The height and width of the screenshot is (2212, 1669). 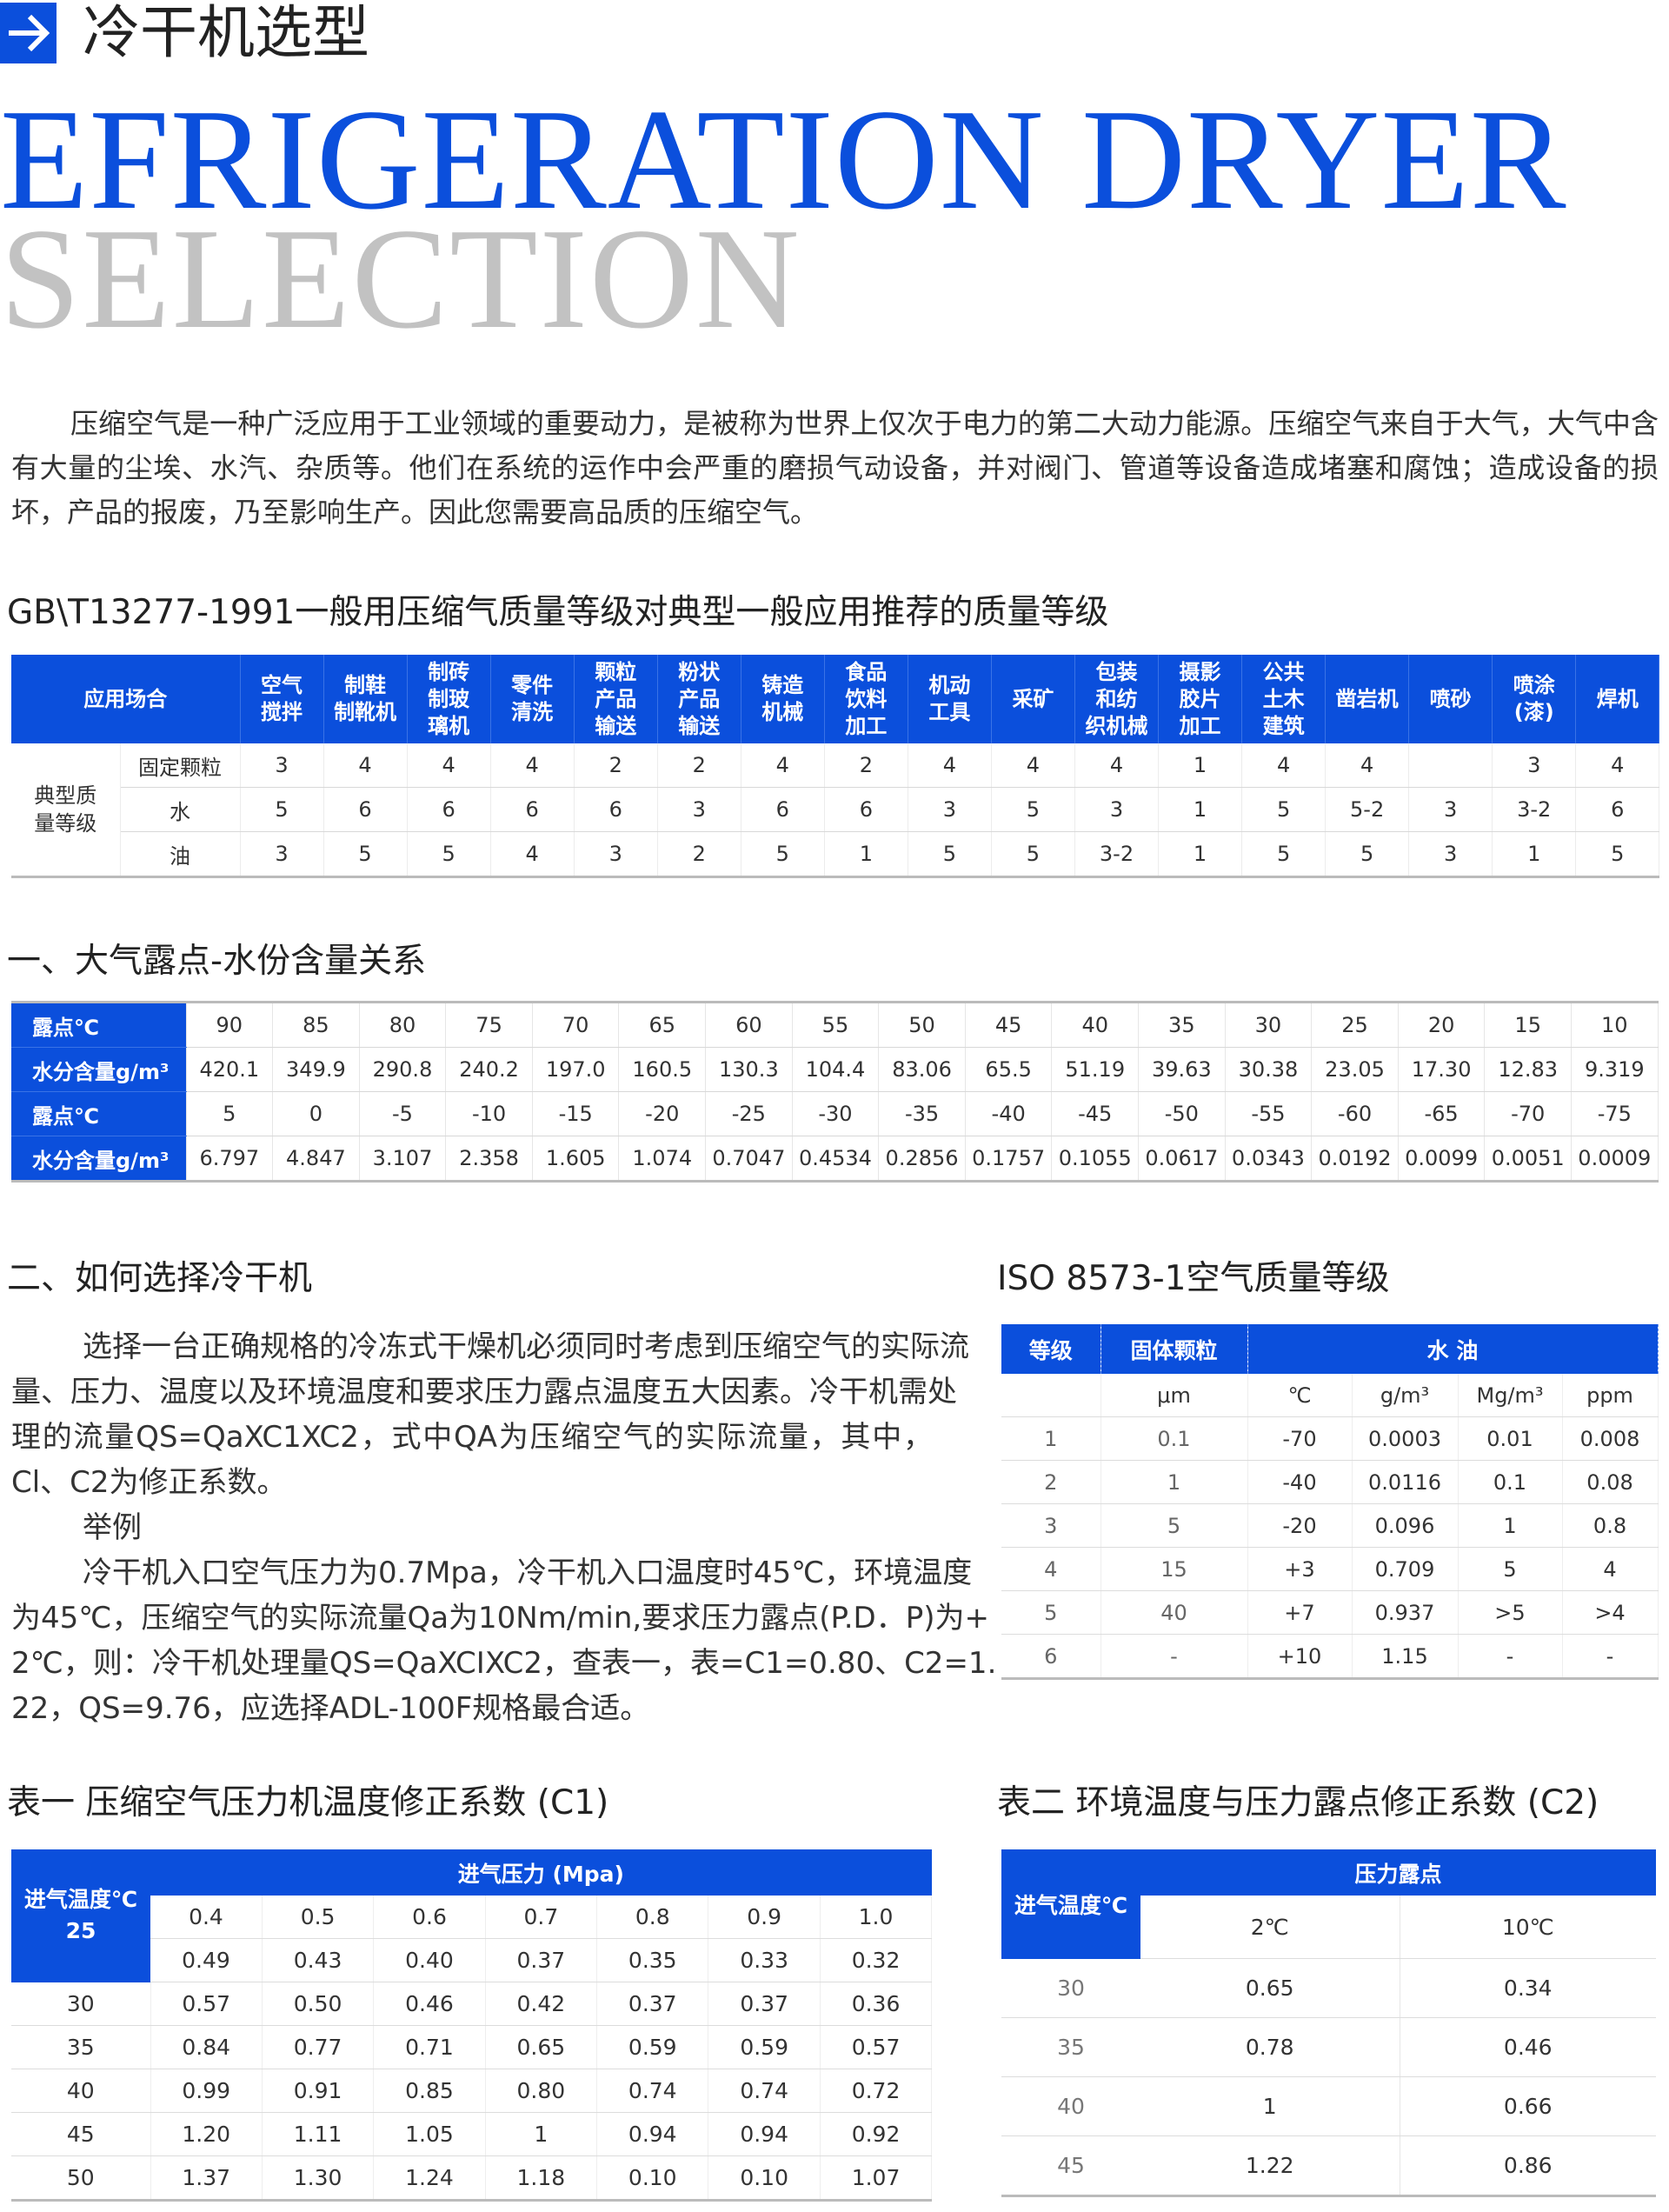 What do you see at coordinates (652, 2004) in the screenshot?
I see `table-cell: 0.37` at bounding box center [652, 2004].